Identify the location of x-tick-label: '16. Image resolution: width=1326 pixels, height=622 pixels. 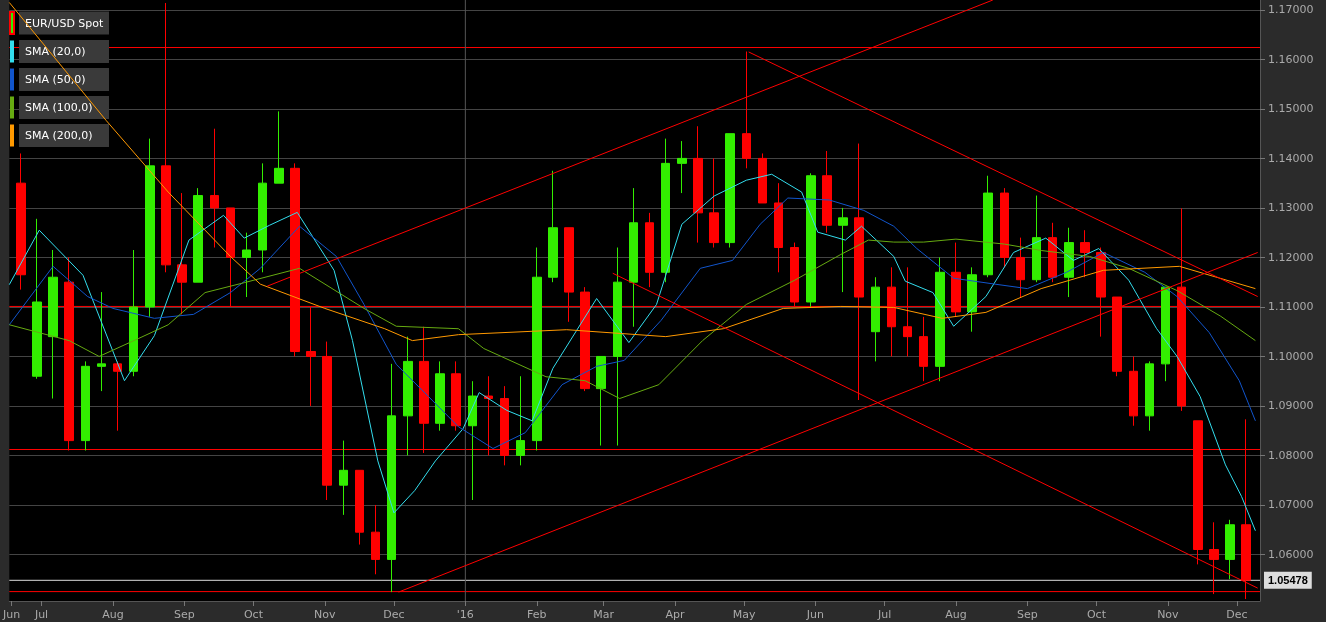
(465, 614).